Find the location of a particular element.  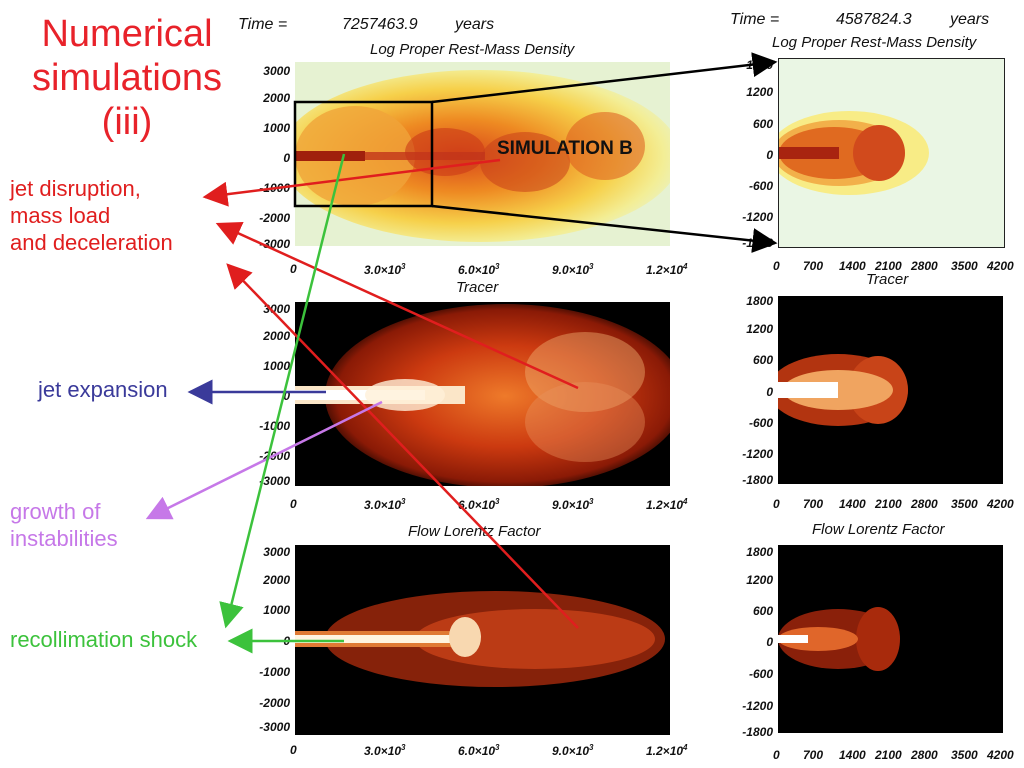

label-jet-expansion: jet expansion is located at coordinates (103, 389).